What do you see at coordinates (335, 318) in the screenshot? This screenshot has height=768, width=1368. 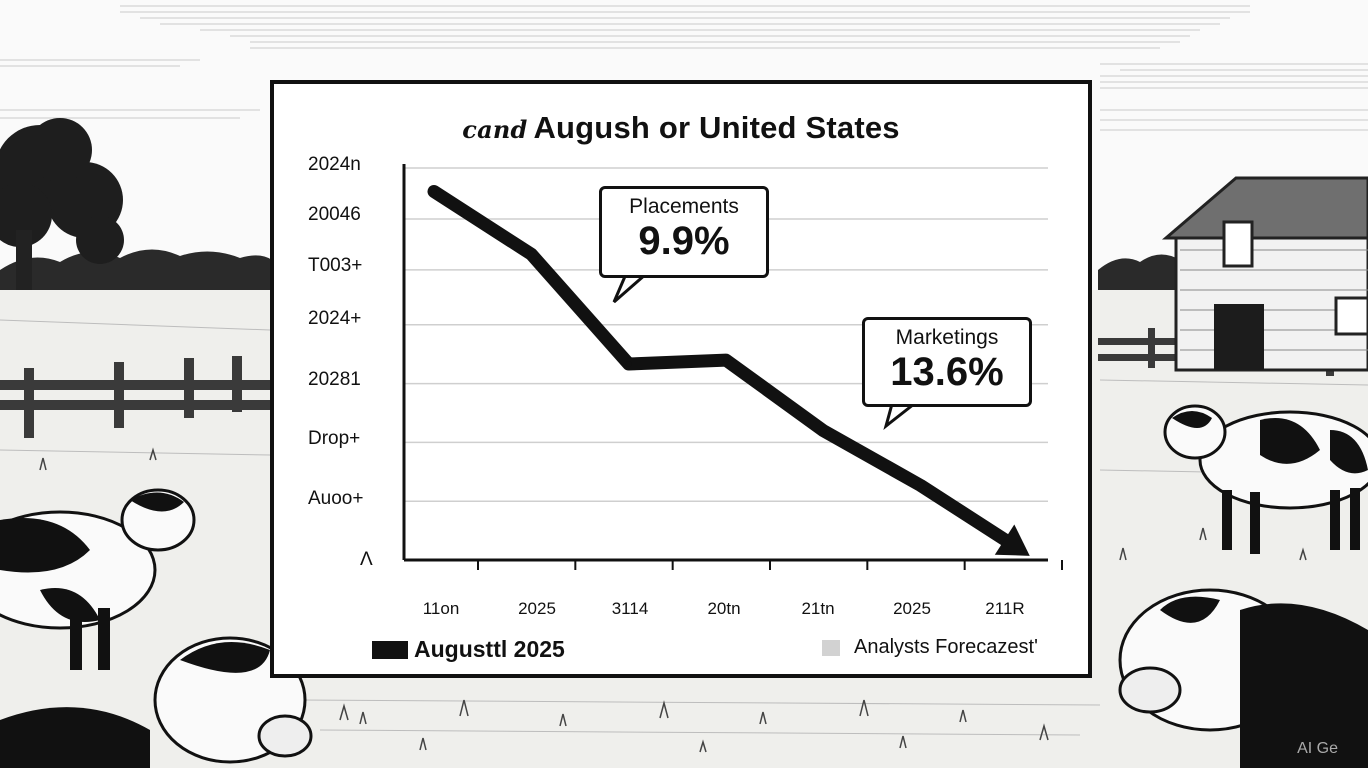 I see `y-tick-label: 2024+` at bounding box center [335, 318].